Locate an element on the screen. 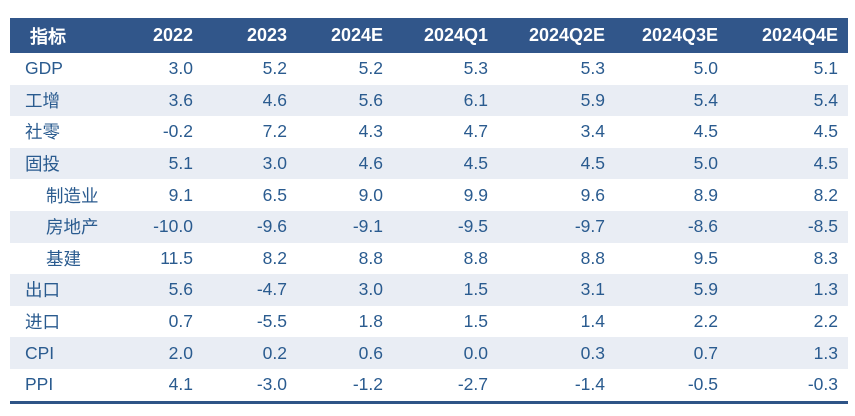 The width and height of the screenshot is (855, 416). table-row: CPI 2.0 0.2 0.6 0.0 0.3 0.7 1.3 is located at coordinates (429, 353).